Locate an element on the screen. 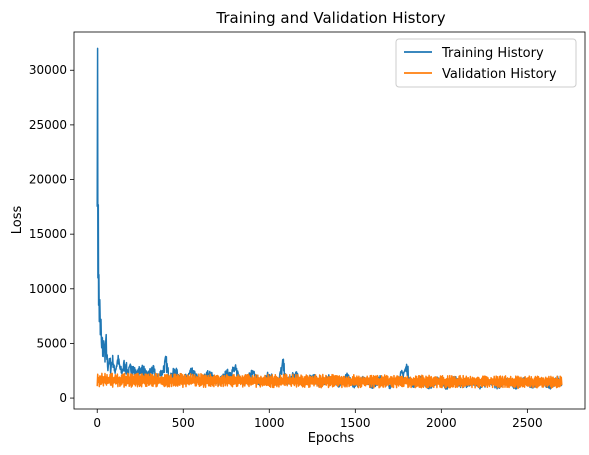 Image resolution: width=589 pixels, height=455 pixels. legend: Training History Validation History is located at coordinates (486, 63).